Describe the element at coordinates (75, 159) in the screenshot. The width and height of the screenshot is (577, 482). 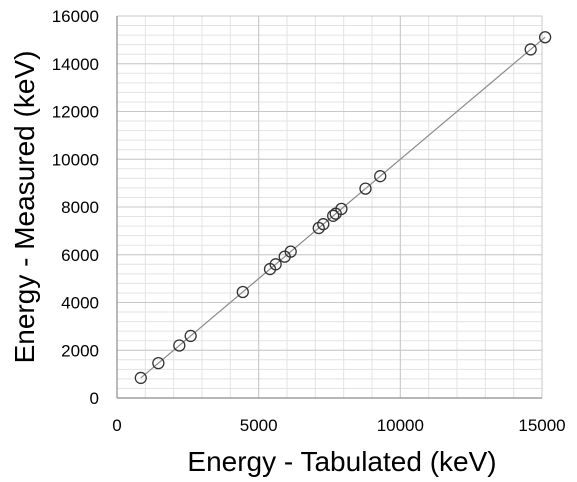
I see `y-tick-label: 10000` at that location.